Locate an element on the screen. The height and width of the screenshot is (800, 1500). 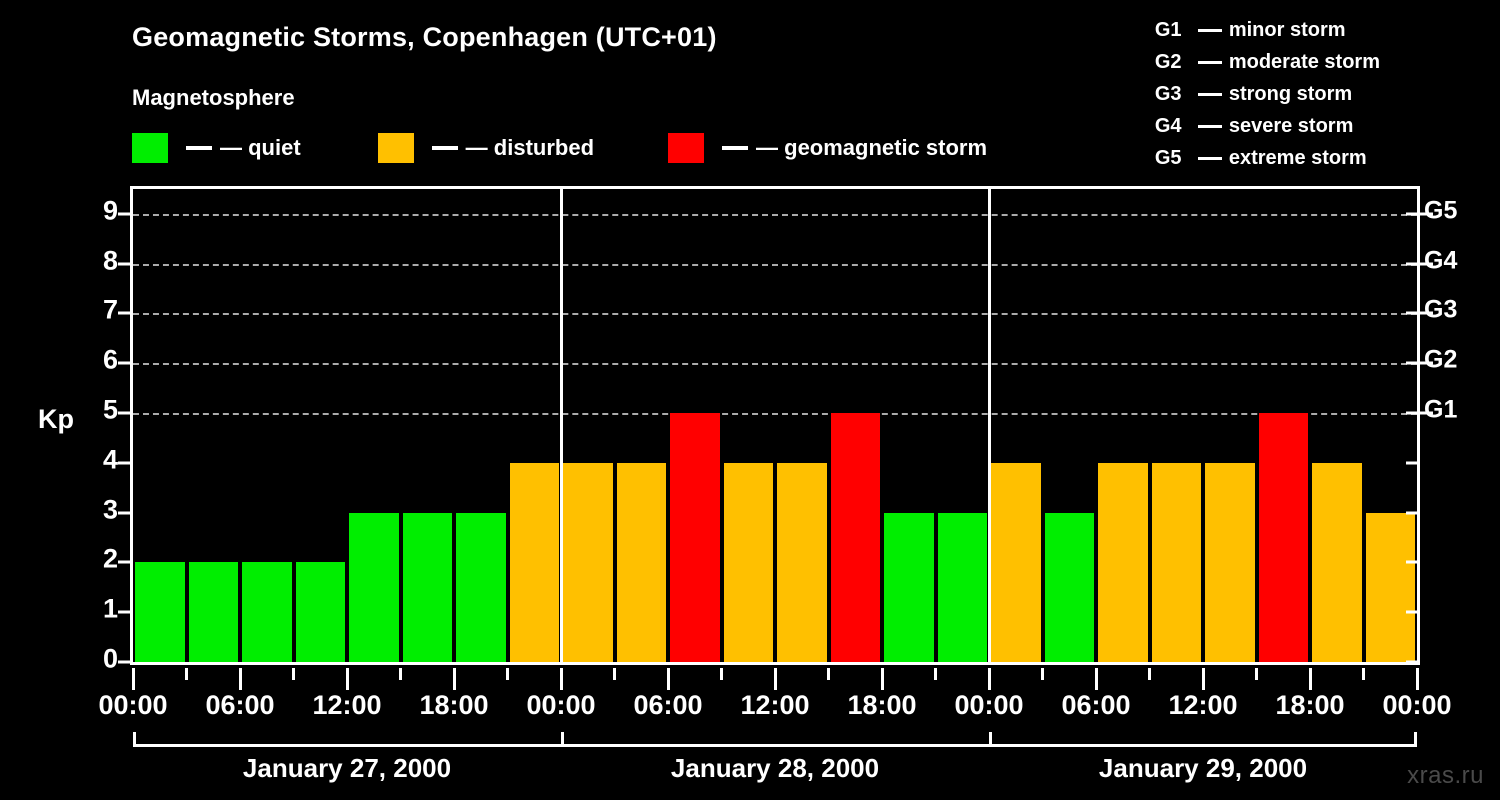
g-axis-label-g2: G2 is located at coordinates (1441, 359).